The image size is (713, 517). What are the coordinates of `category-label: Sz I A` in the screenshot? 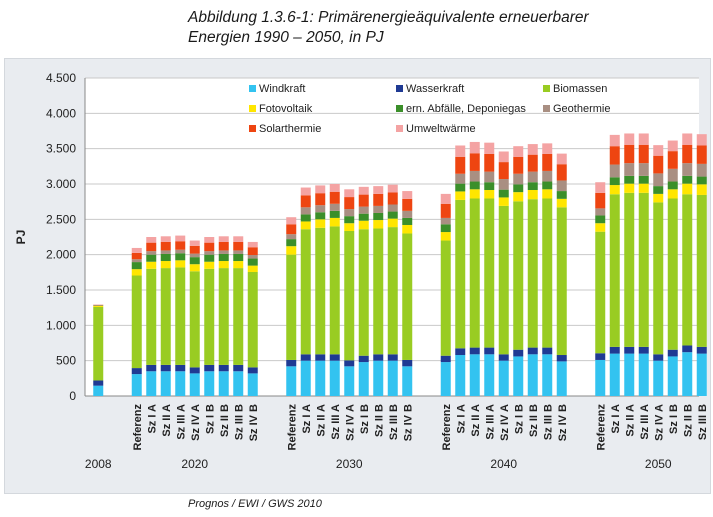 It's located at (616, 419).